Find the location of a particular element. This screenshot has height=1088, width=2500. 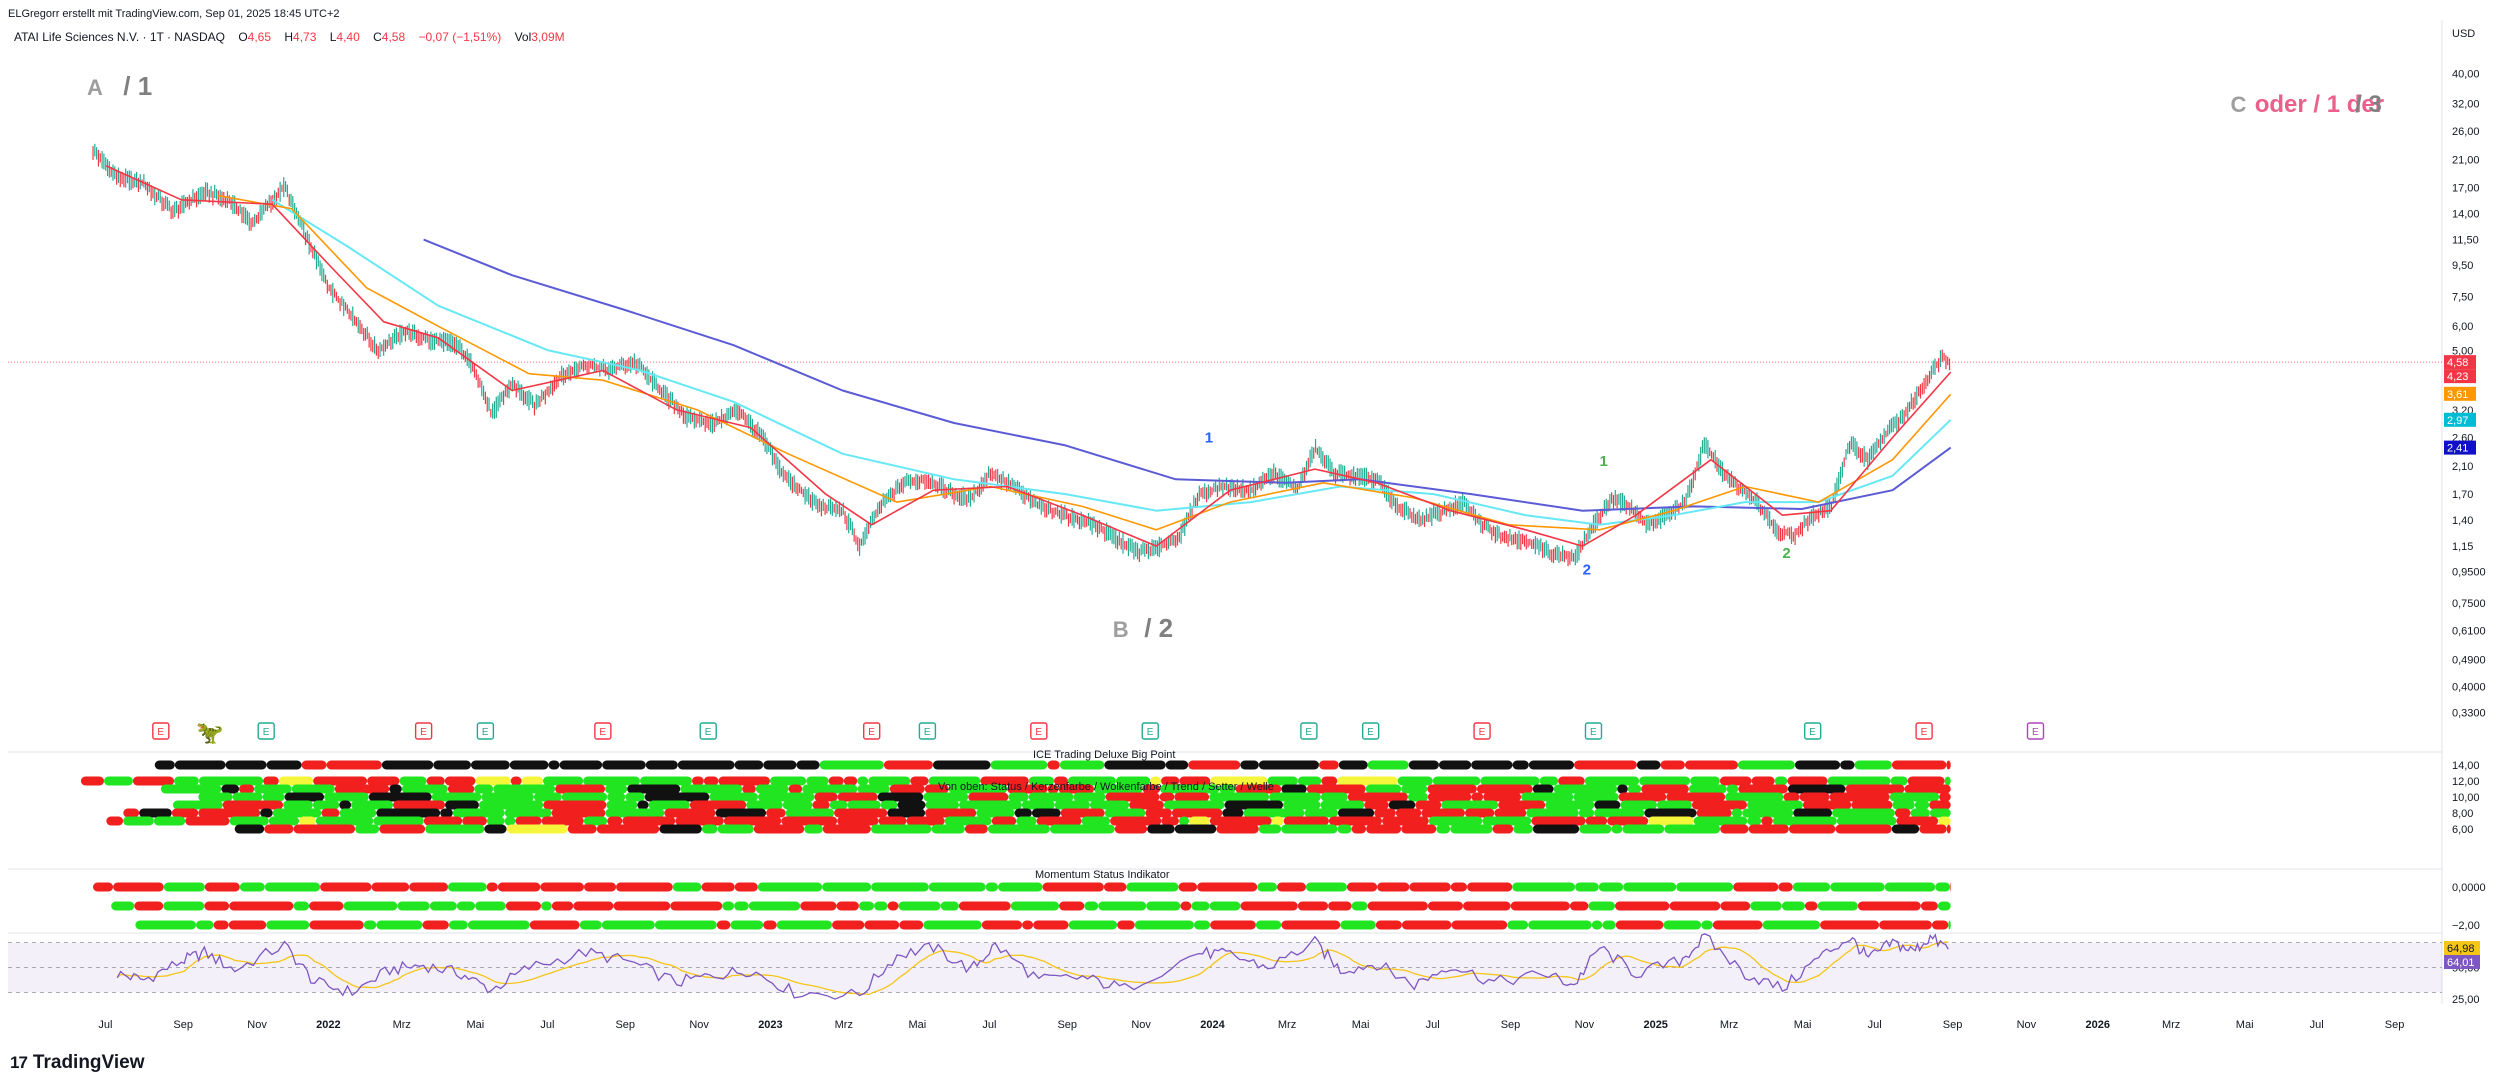

earnings-marker-letter-16: E is located at coordinates (2035, 732).